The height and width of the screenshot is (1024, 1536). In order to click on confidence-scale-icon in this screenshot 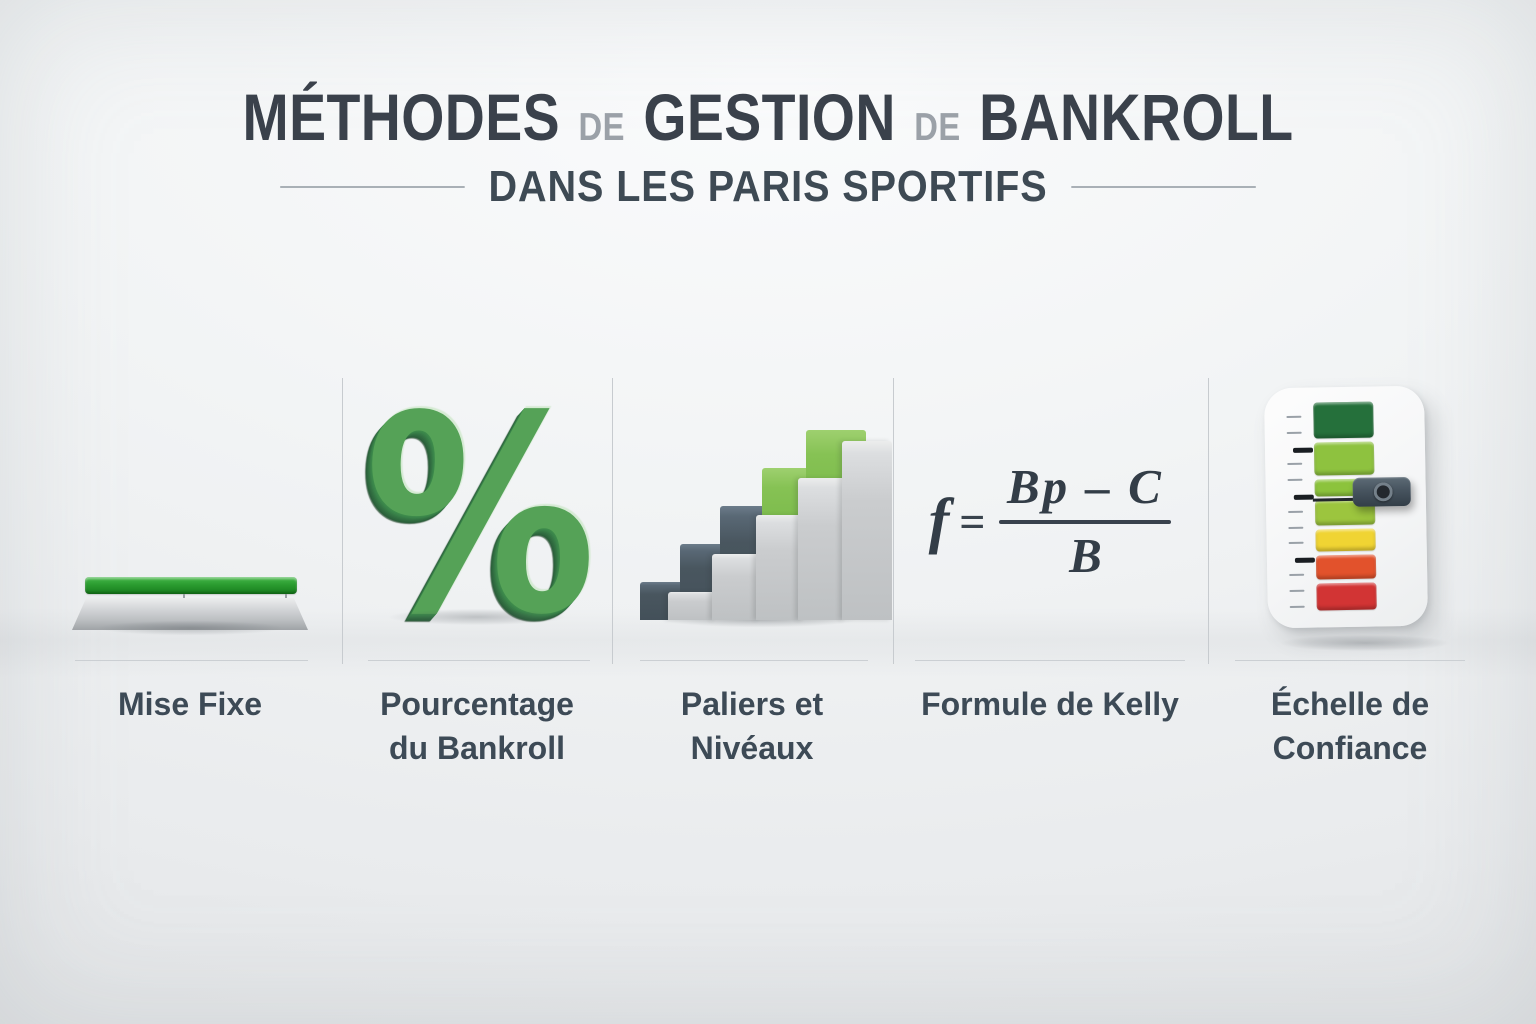, I will do `click(1346, 507)`.